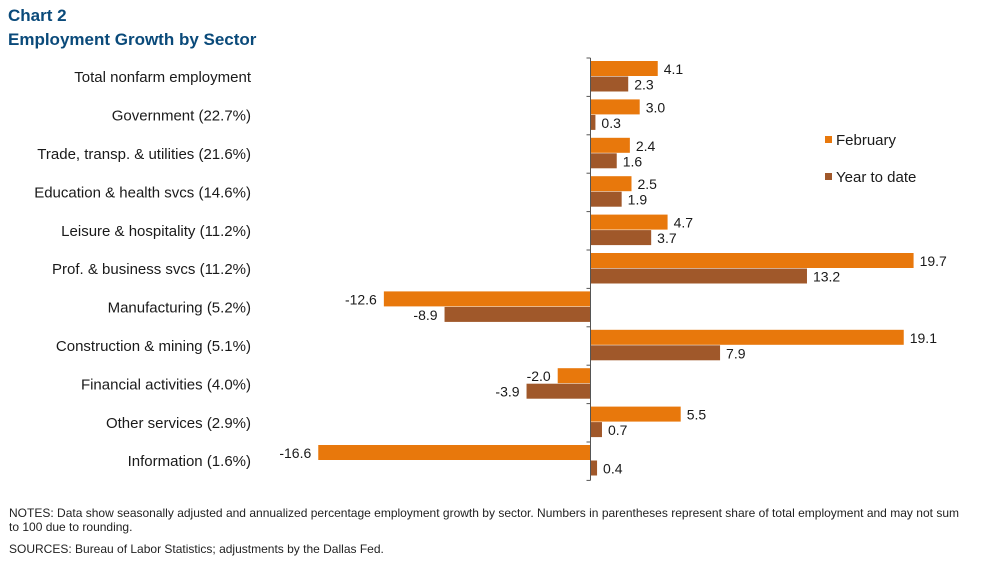  Describe the element at coordinates (876, 177) in the screenshot. I see `legend-label: Year to date` at that location.